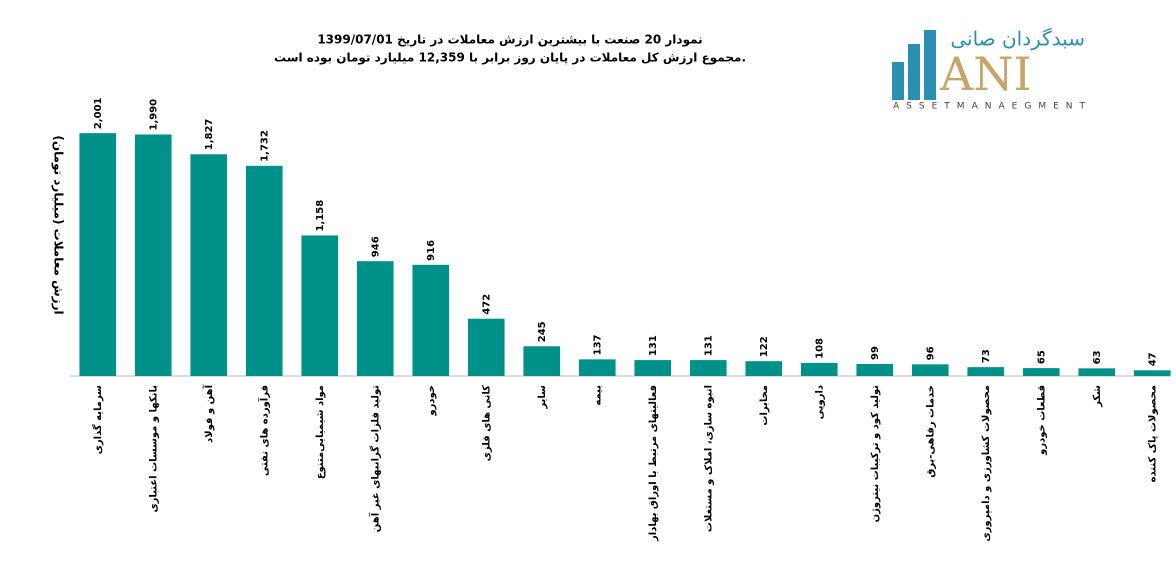  Describe the element at coordinates (930, 431) in the screenshot. I see `x-tick-label: خدمات رفاهی-برق` at that location.